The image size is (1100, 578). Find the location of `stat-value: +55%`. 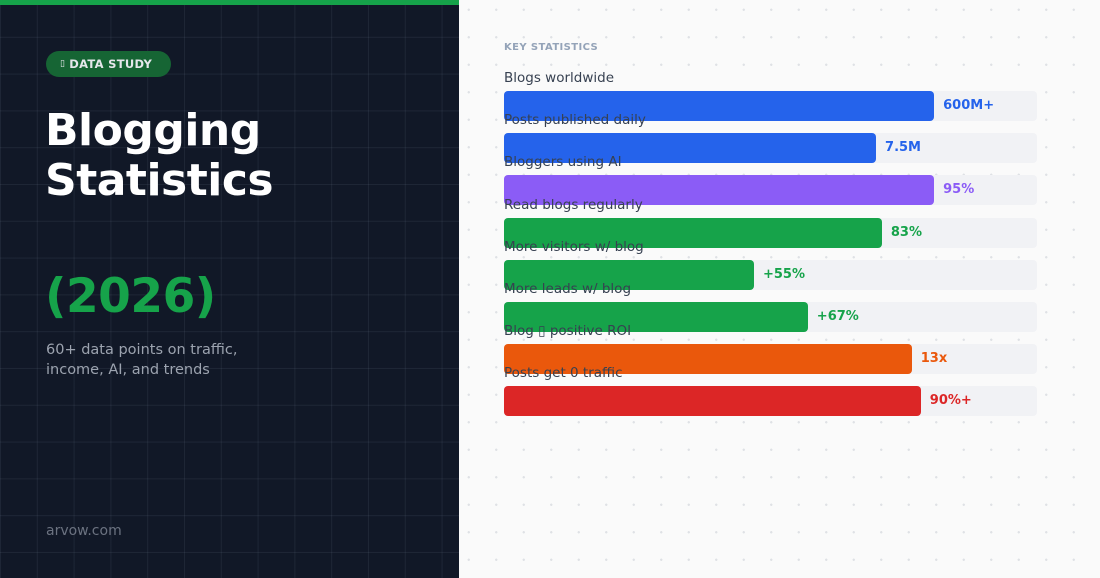

stat-value: +55% is located at coordinates (783, 274).